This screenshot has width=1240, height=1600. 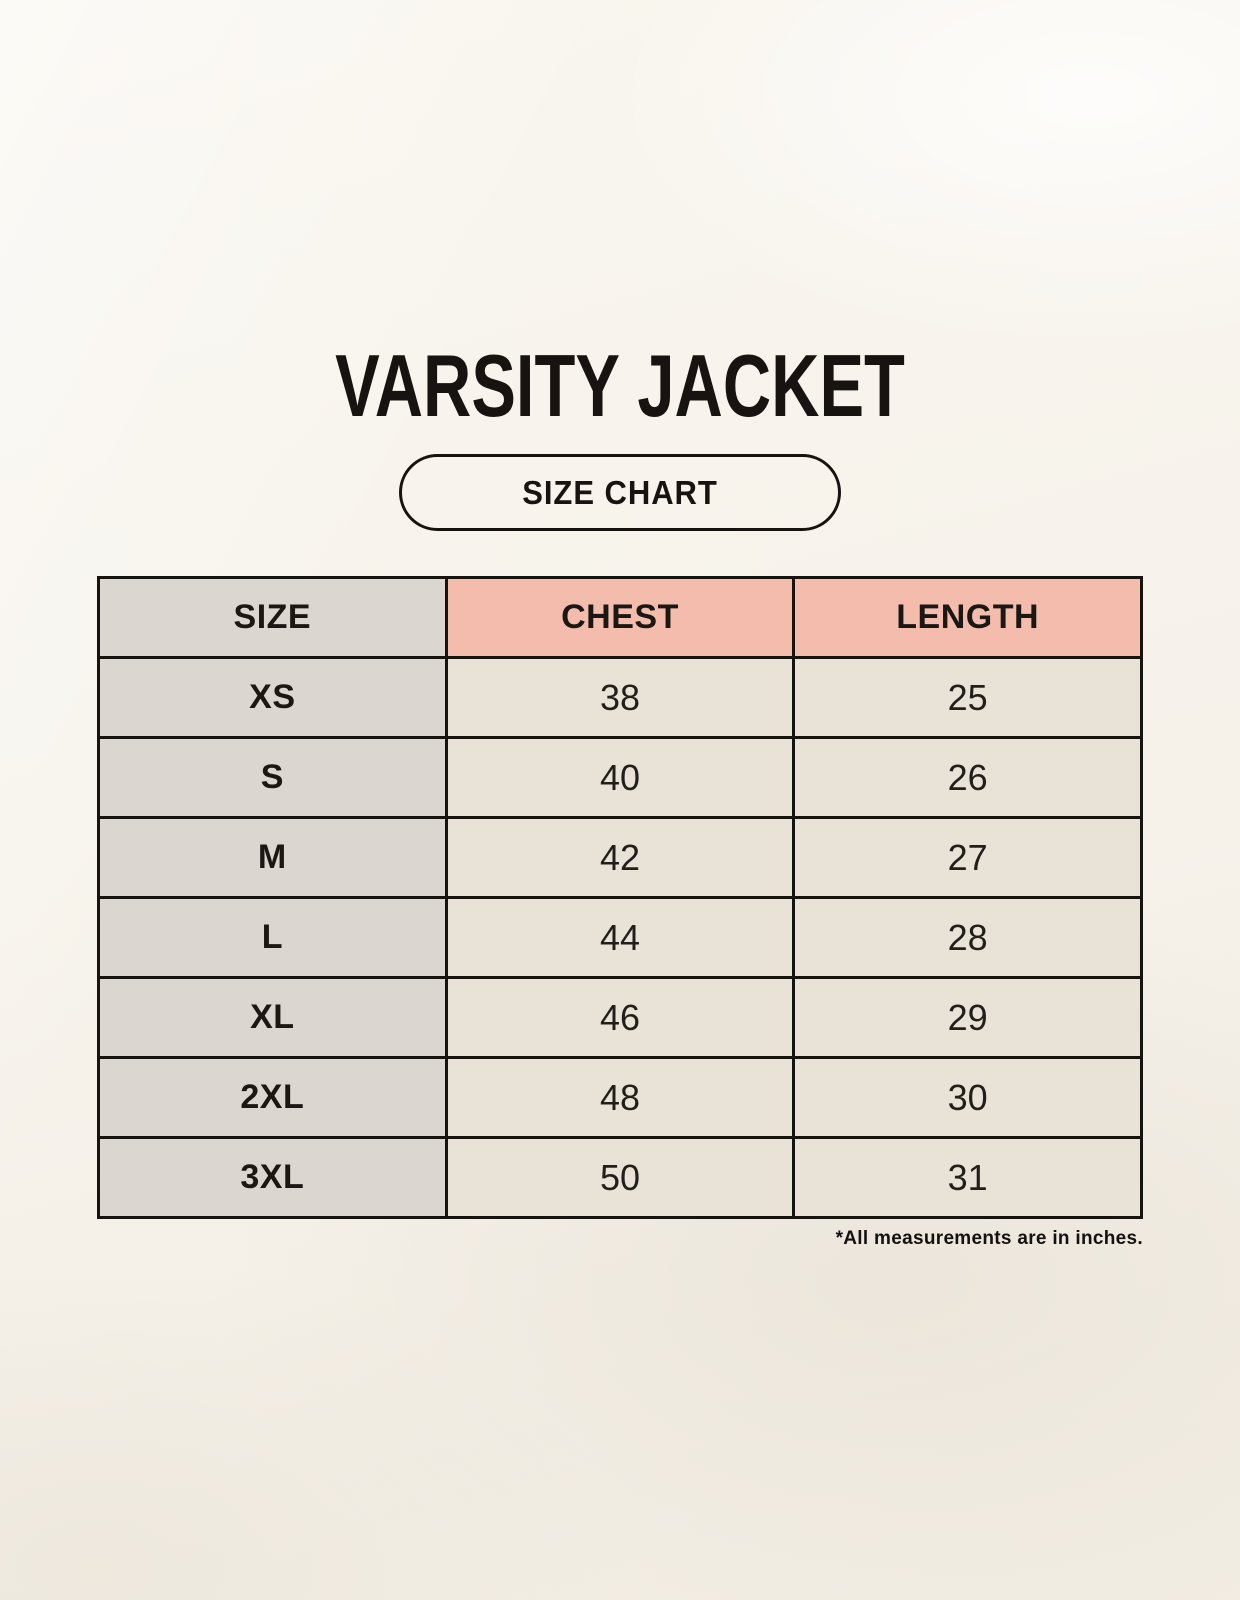 I want to click on size-label: 3XL, so click(x=272, y=1177).